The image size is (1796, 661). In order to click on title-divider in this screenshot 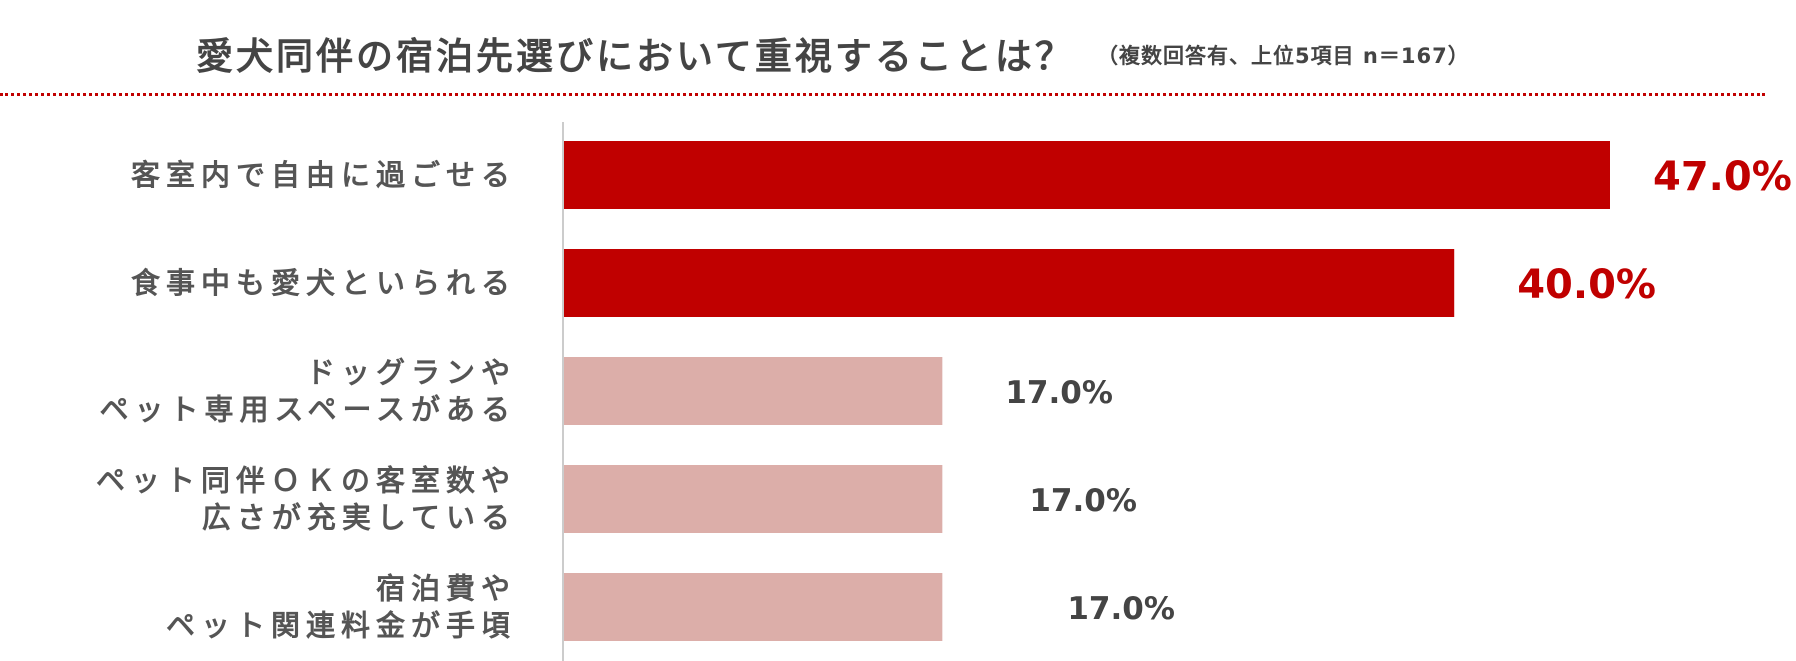, I will do `click(882, 94)`.